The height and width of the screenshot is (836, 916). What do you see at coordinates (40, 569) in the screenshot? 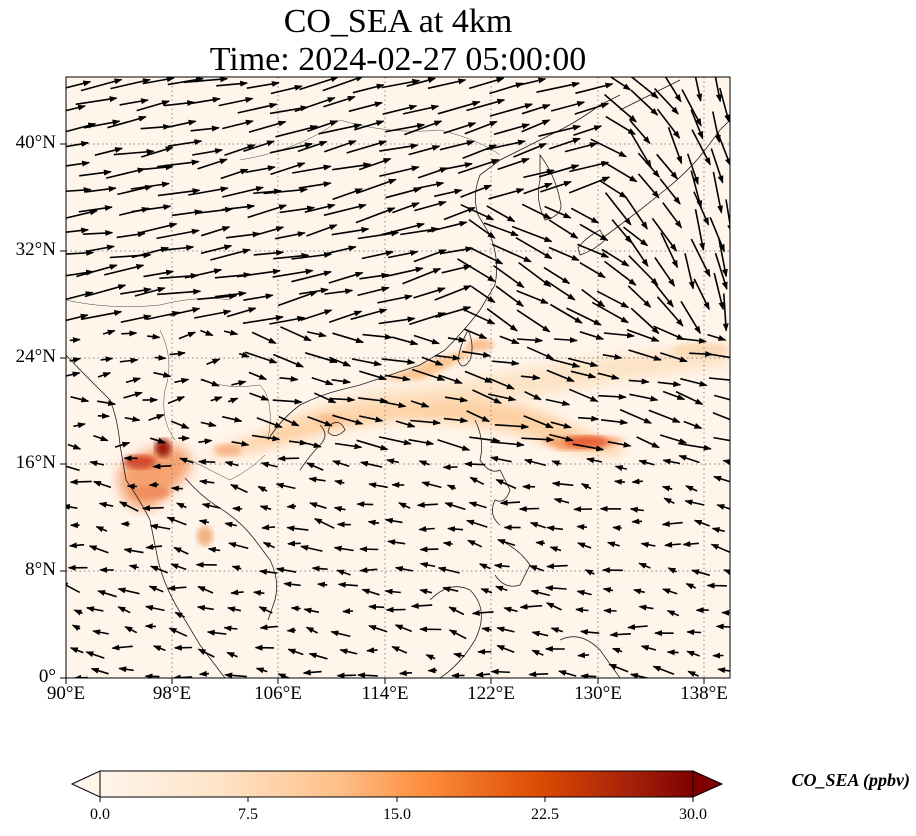
I see `lat-label-8n: 8°N` at bounding box center [40, 569].